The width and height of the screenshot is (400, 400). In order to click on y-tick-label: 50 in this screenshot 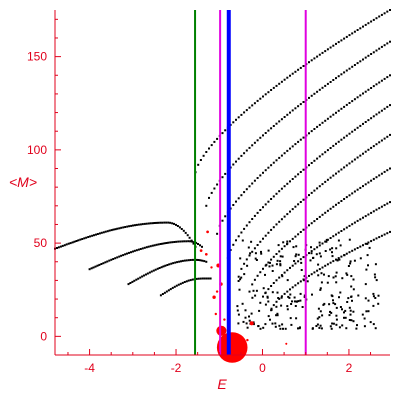, I will do `click(41, 243)`.